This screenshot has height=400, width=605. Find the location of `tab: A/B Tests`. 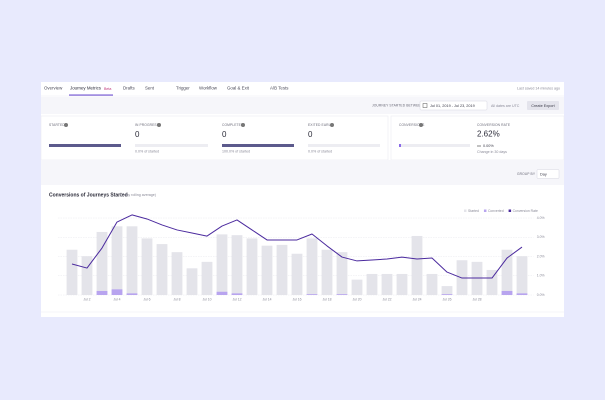

tab: A/B Tests is located at coordinates (279, 88).